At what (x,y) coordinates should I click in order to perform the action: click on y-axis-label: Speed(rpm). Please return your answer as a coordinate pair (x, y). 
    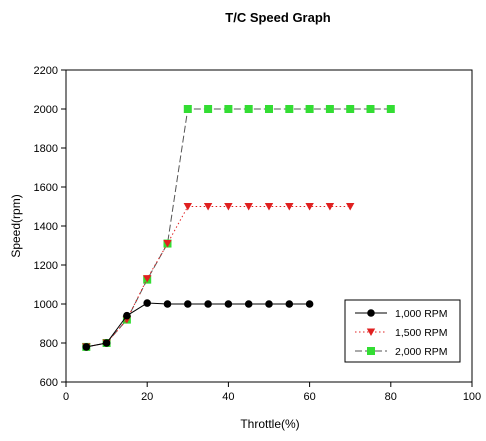
    Looking at the image, I should click on (16, 225).